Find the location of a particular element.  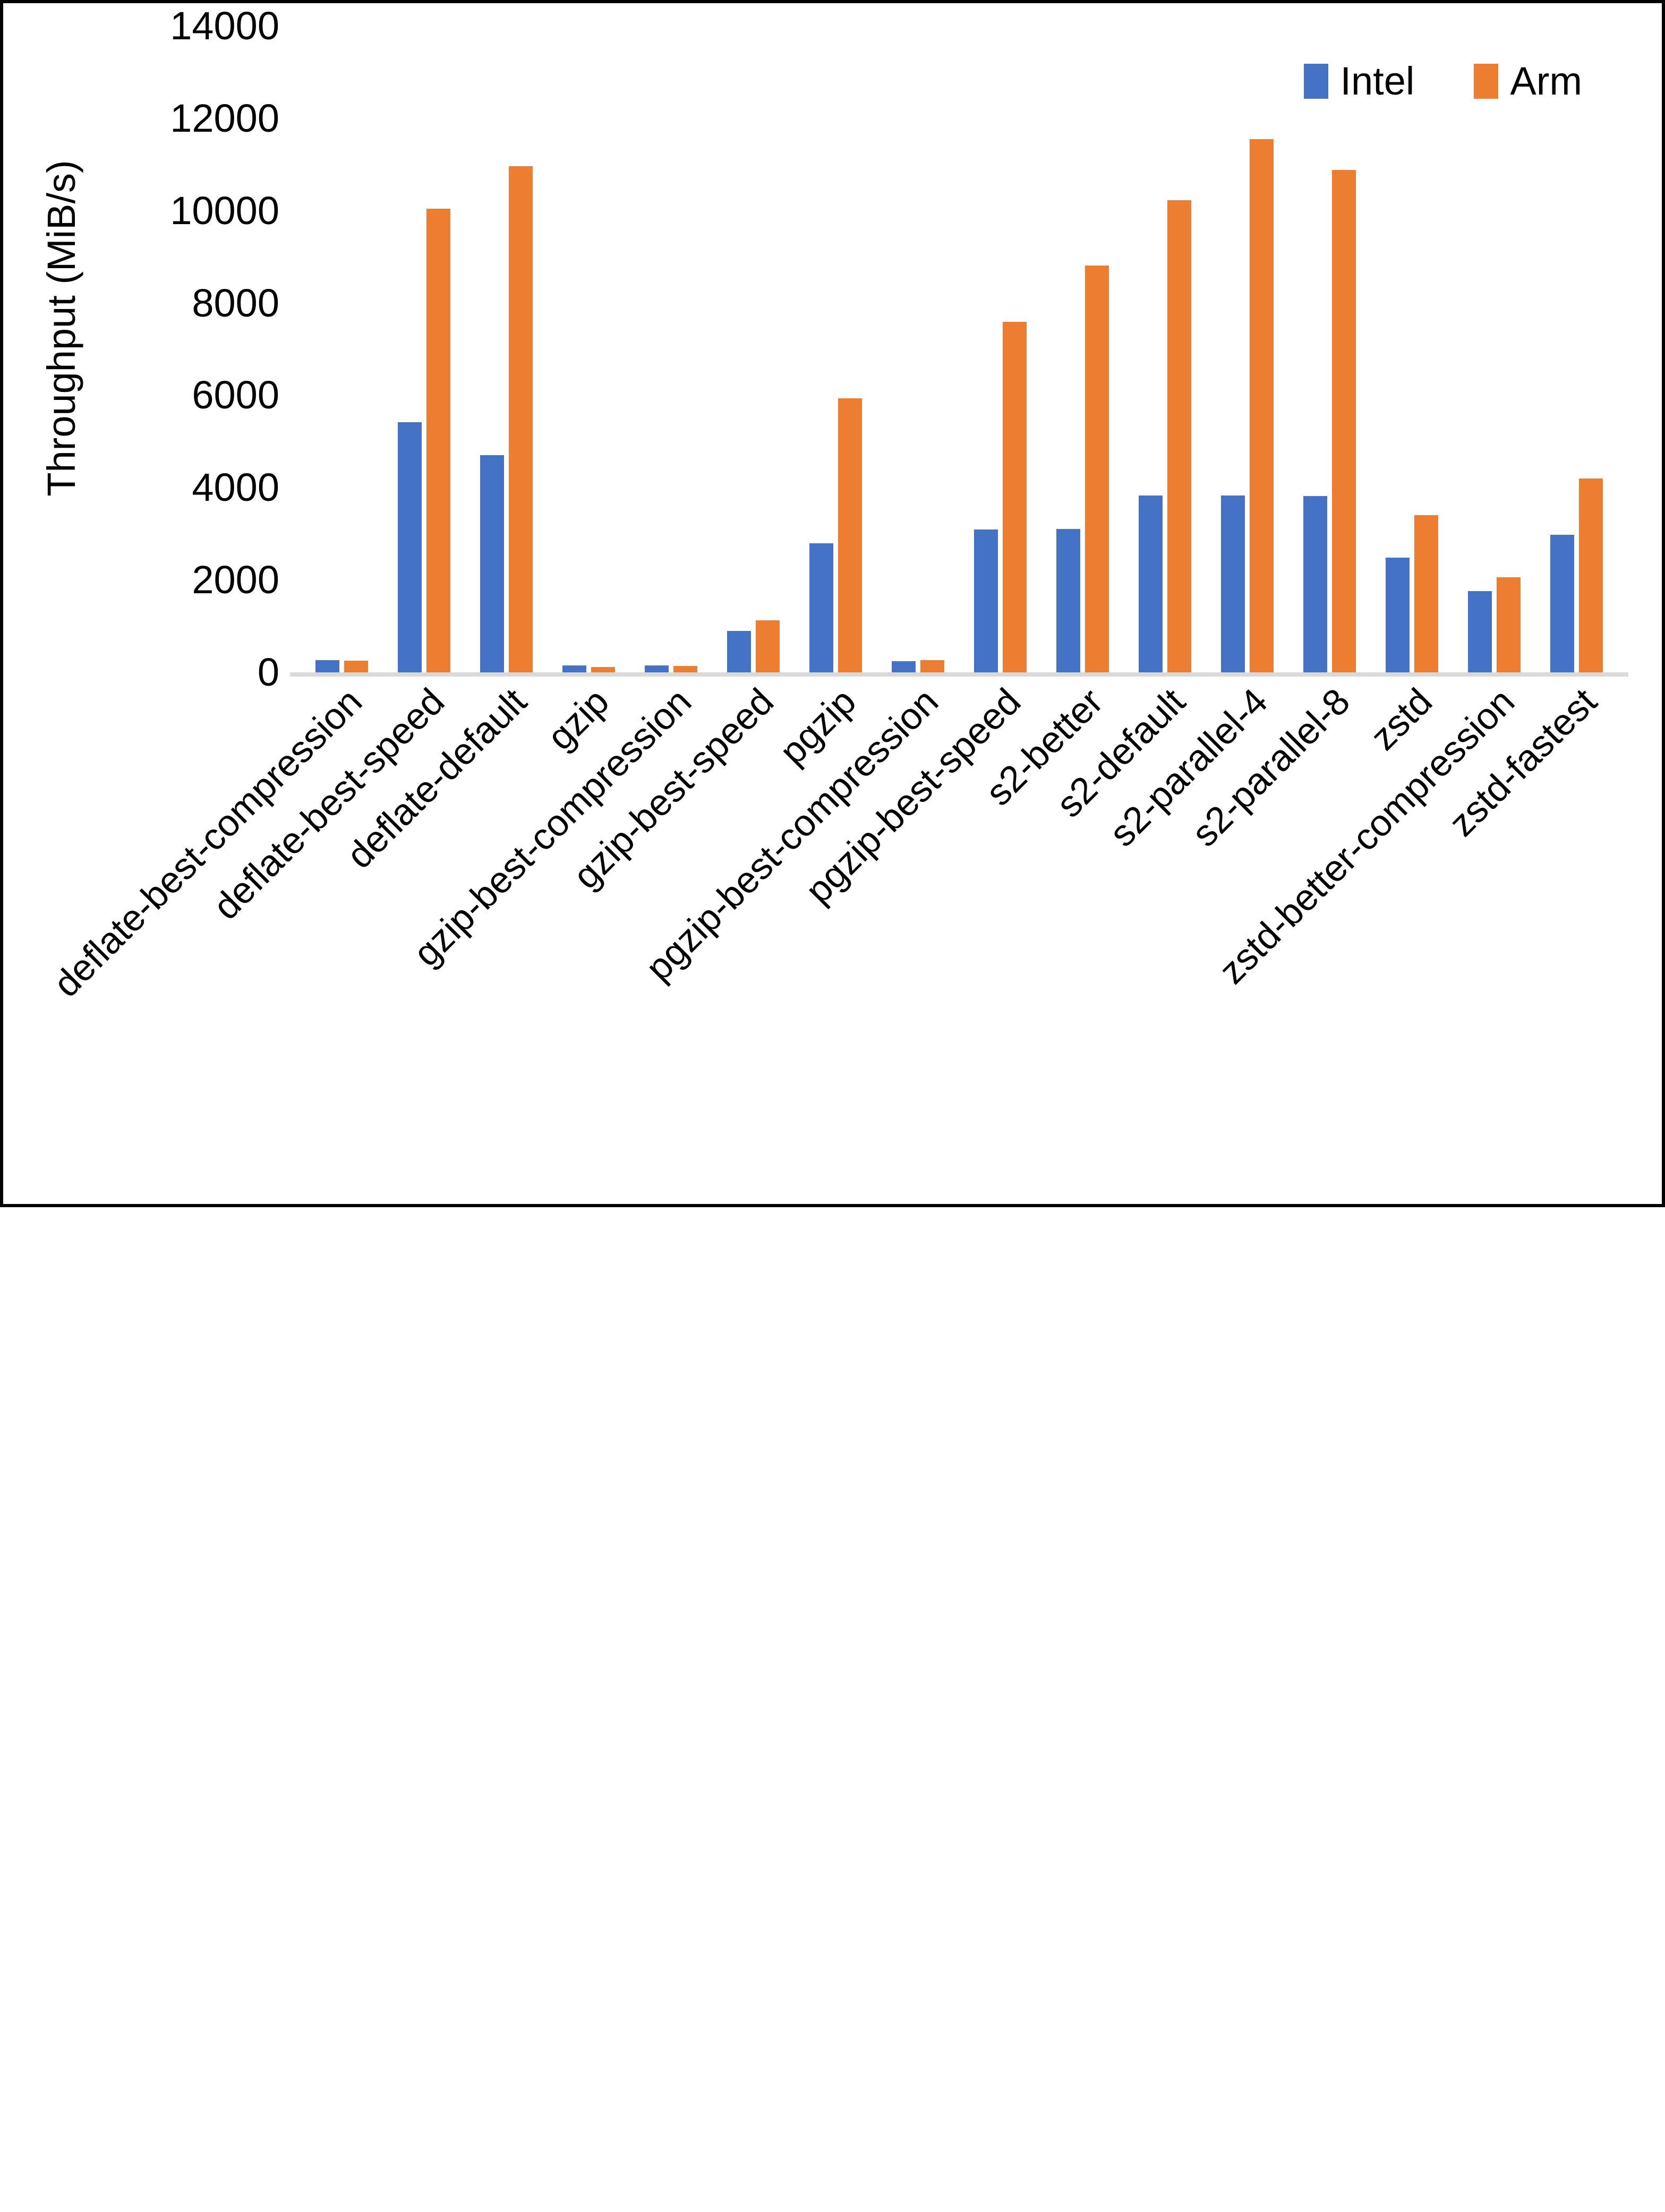

y-tick-10000: 10000 is located at coordinates (224, 210).